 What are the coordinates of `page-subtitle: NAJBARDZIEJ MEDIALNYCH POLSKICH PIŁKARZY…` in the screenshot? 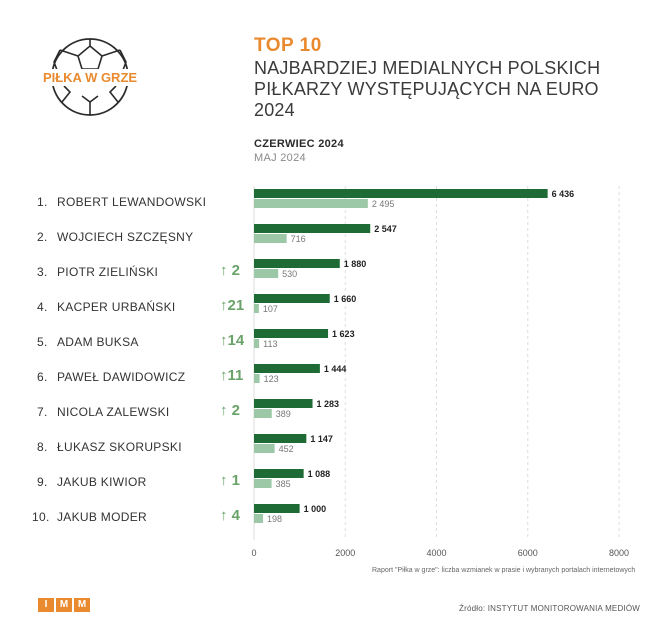 It's located at (427, 89).